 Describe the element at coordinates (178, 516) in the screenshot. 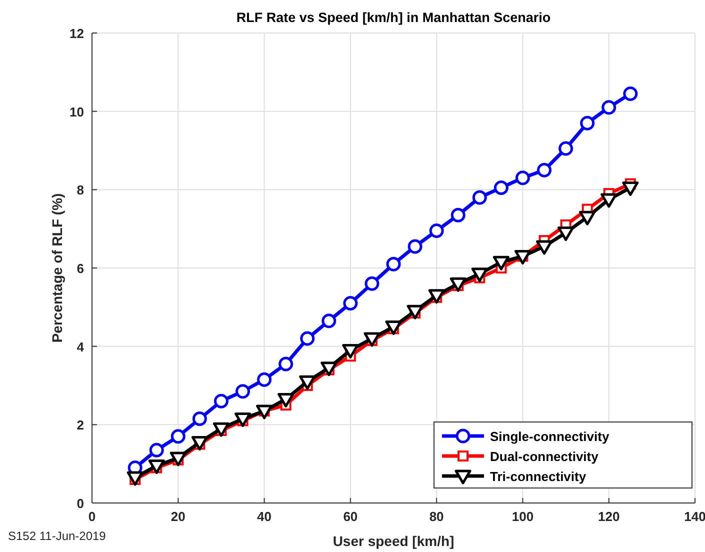

I see `x-tick-label: 20` at that location.